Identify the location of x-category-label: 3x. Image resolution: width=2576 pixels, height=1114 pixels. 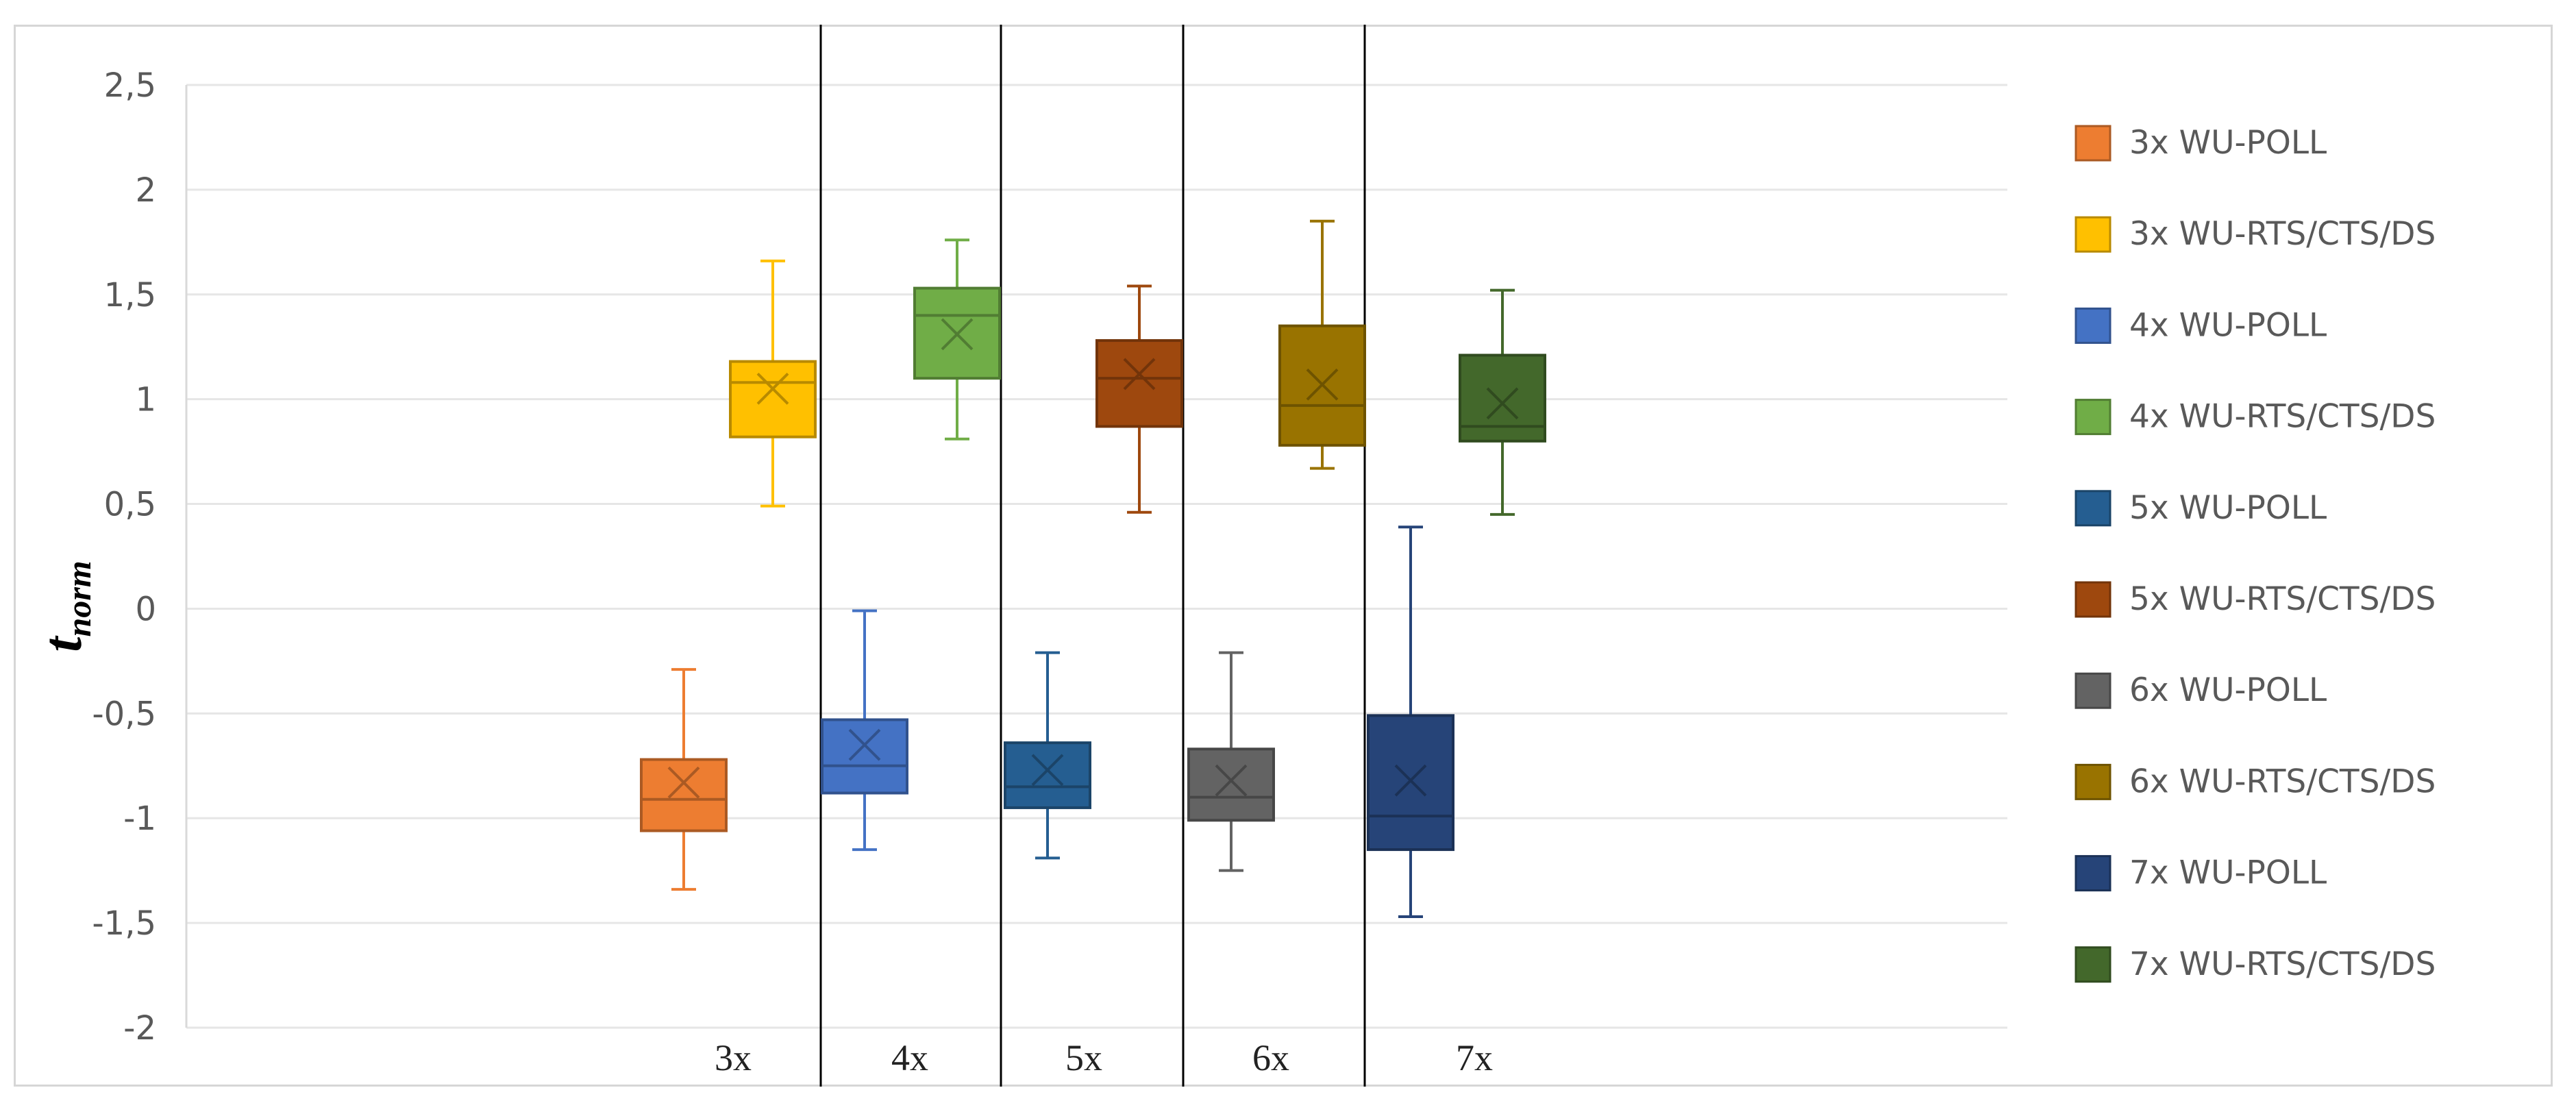
(733, 1057).